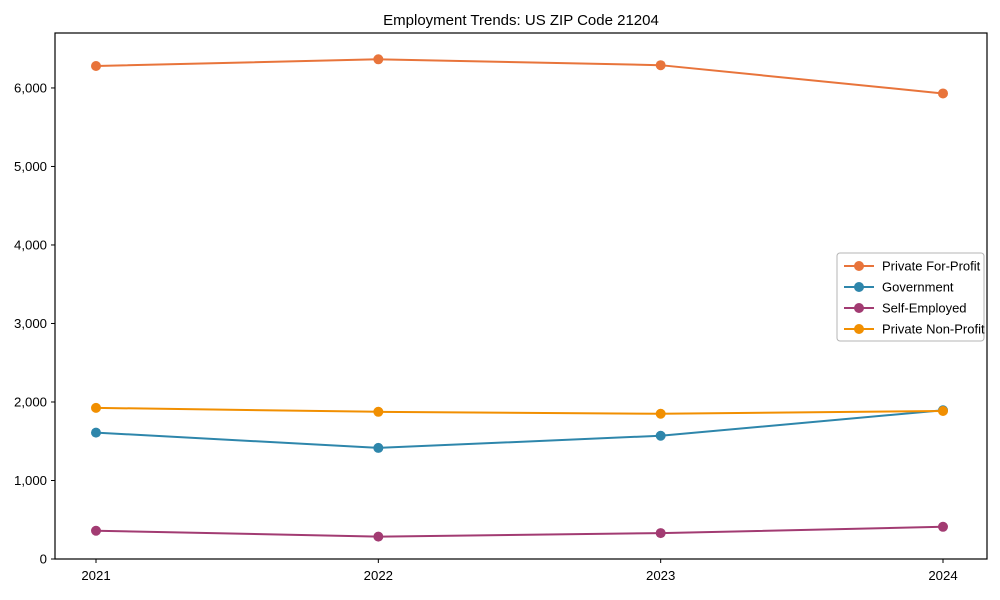 The height and width of the screenshot is (600, 1000). Describe the element at coordinates (521, 20) in the screenshot. I see `chart-title: Employment Trends: US ZIP Code 21204` at that location.